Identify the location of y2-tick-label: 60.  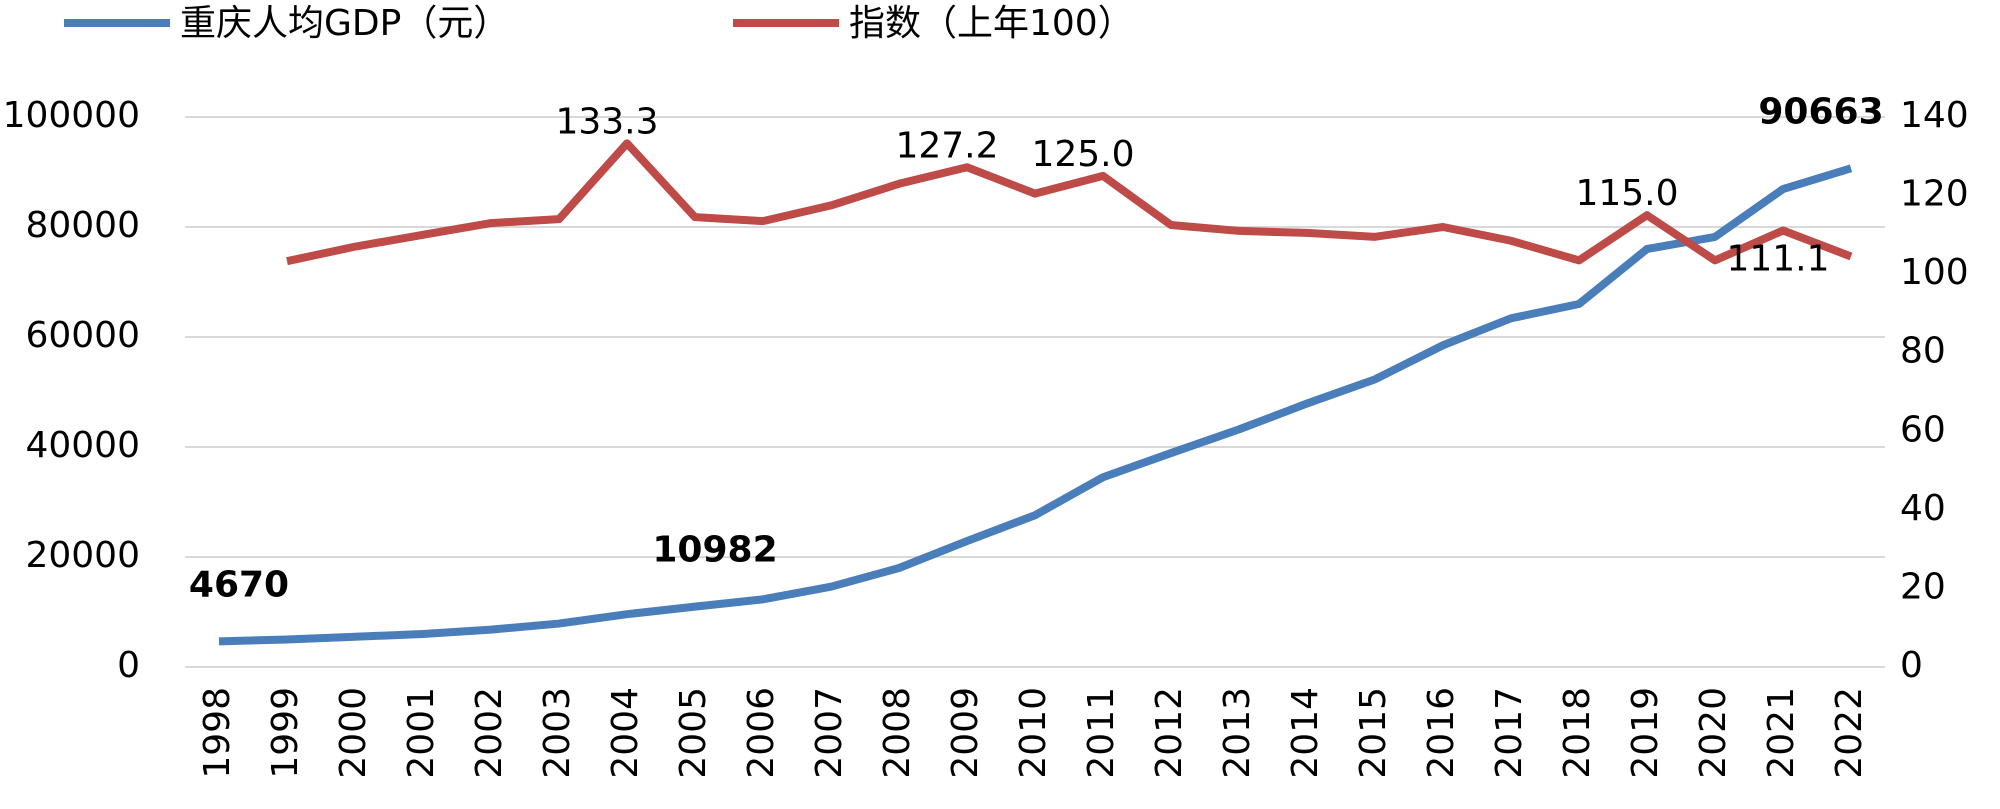
(1923, 429).